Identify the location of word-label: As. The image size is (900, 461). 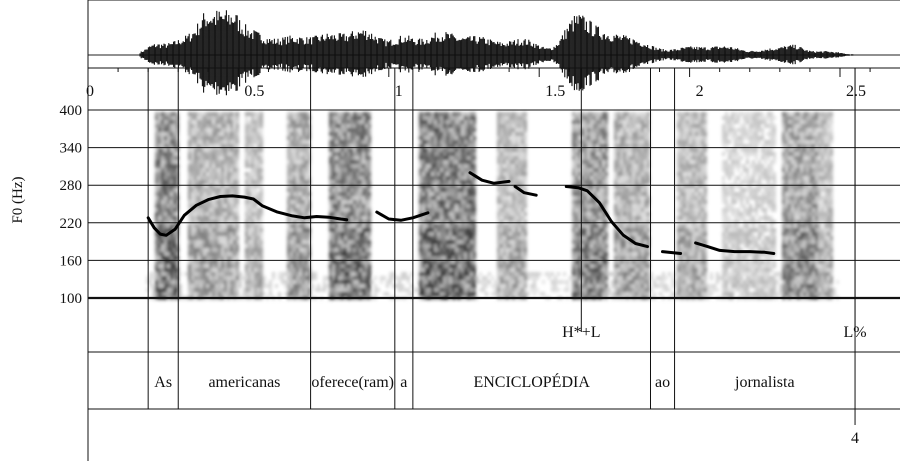
(163, 382).